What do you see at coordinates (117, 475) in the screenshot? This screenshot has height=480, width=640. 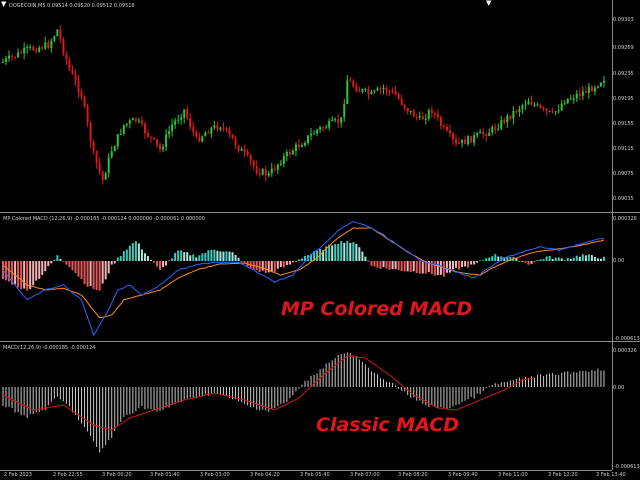 I see `time-axis-label: 3 Feb 00:20` at bounding box center [117, 475].